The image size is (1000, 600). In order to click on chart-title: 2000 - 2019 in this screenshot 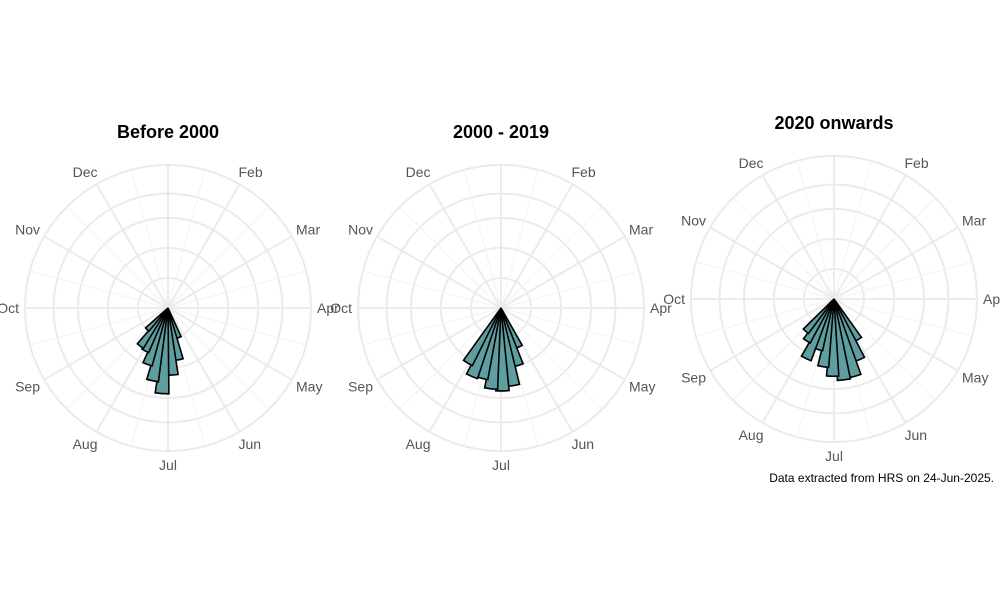, I will do `click(501, 132)`.